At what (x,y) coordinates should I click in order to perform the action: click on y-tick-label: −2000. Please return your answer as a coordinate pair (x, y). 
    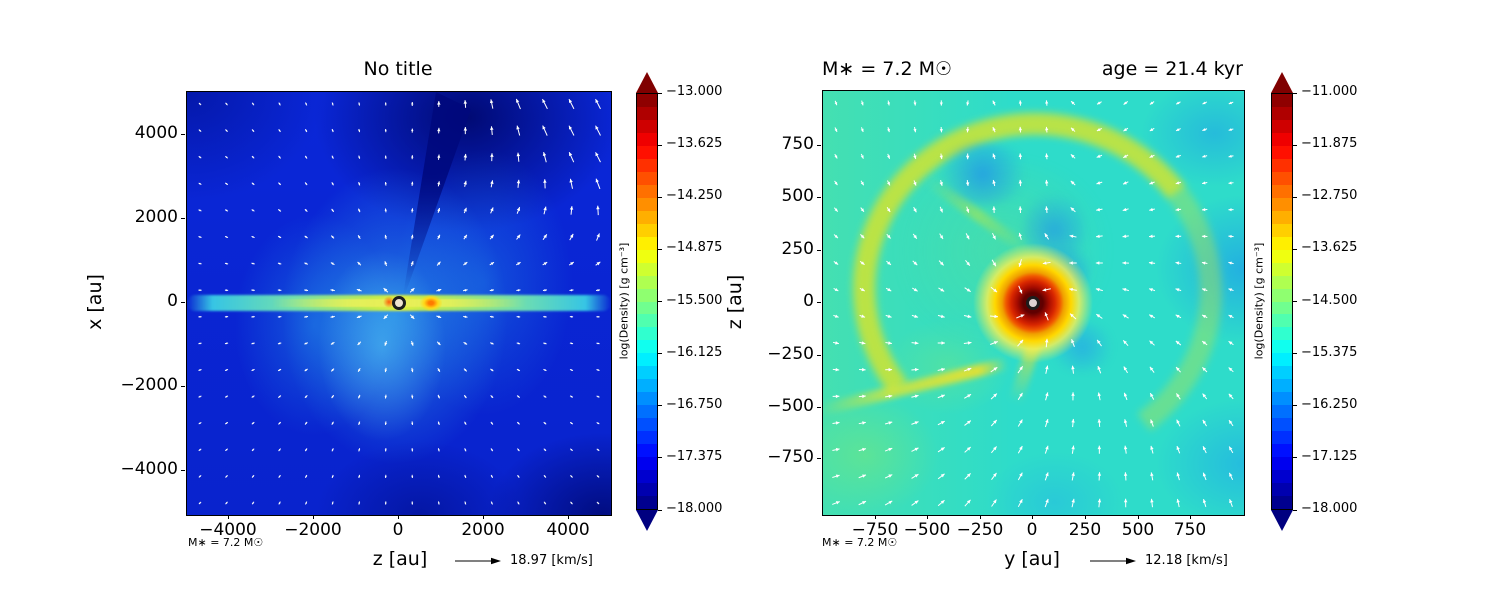
    Looking at the image, I should click on (149, 385).